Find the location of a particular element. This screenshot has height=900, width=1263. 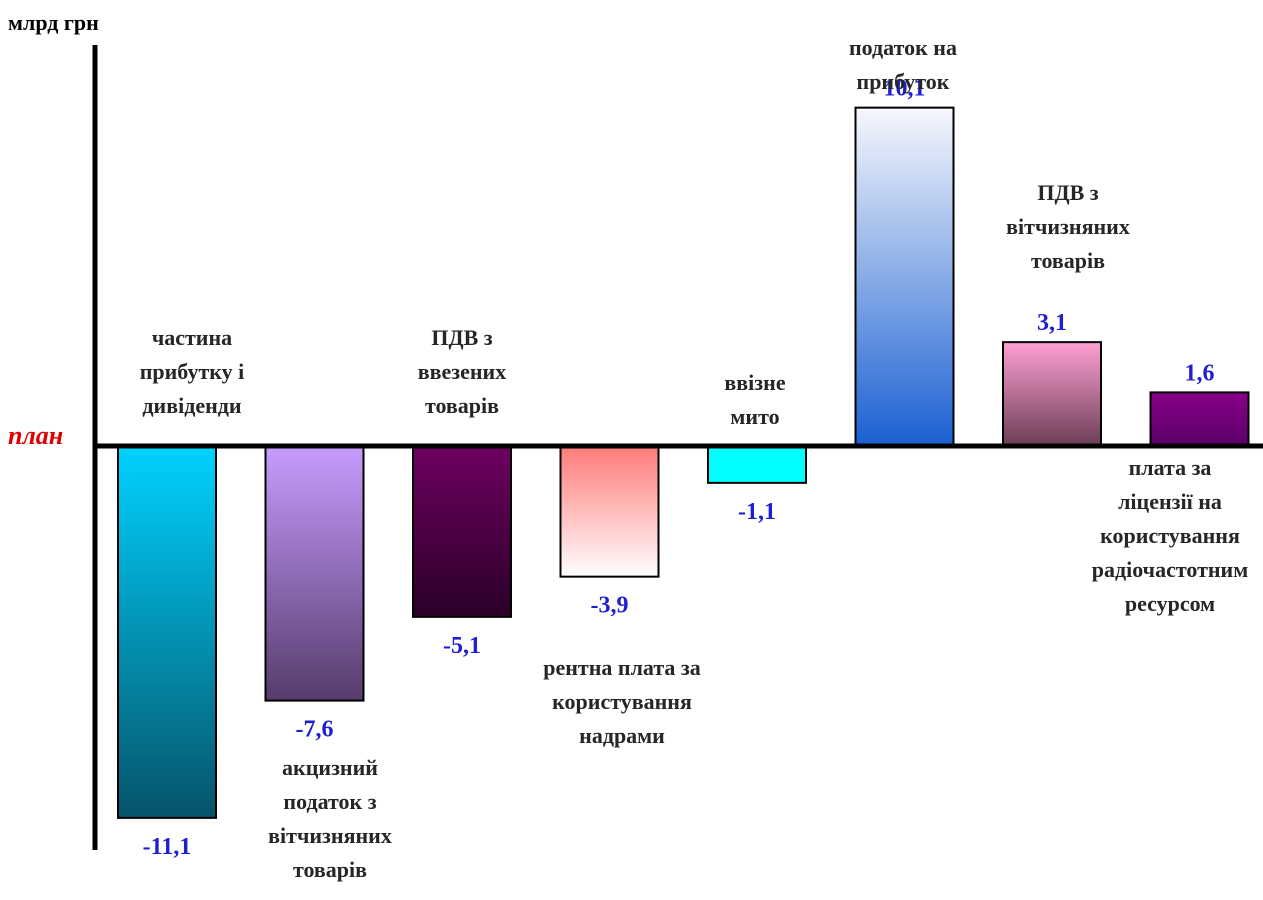

category-label-7: ПДВ з вітчизняних товарів is located at coordinates (1068, 226).